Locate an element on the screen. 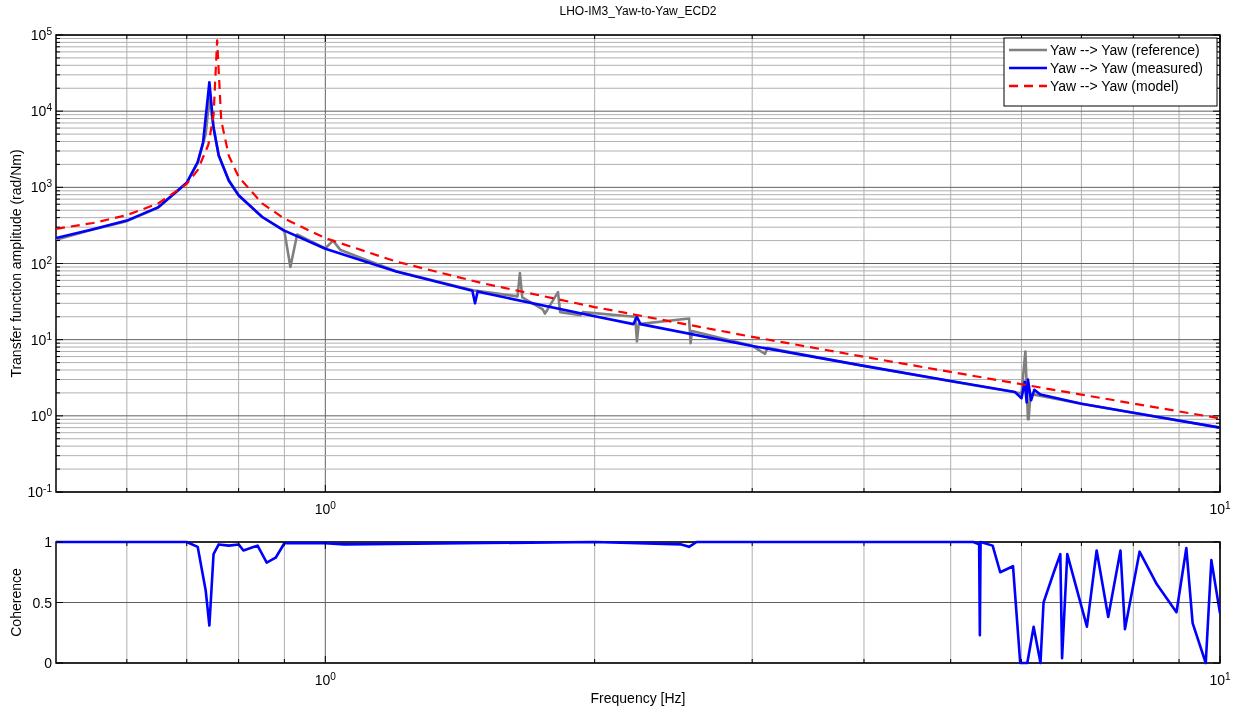 The height and width of the screenshot is (711, 1237). y-axis-title: Transfer function amplitude (rad/Nm) is located at coordinates (16, 263).